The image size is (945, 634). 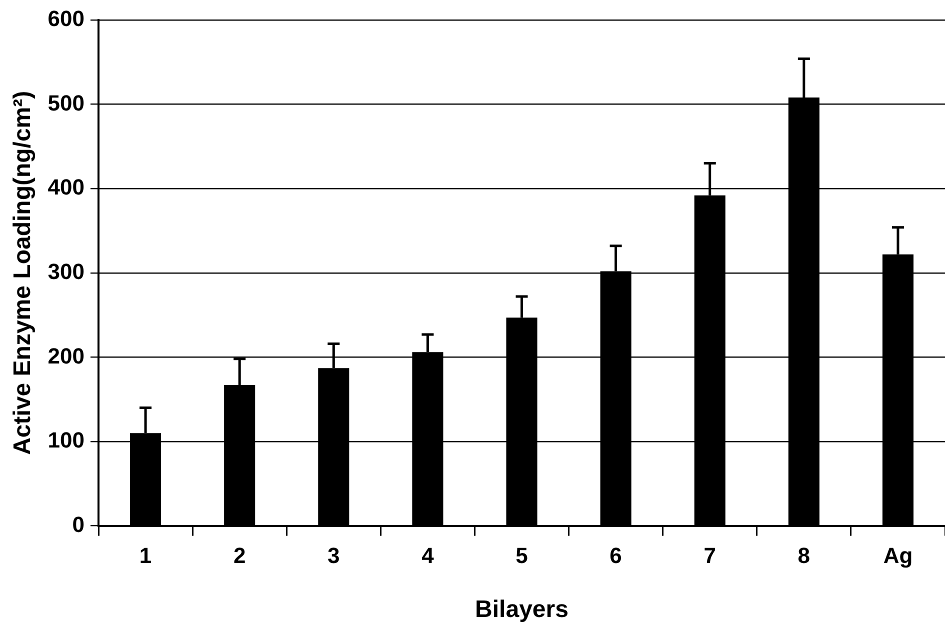 I want to click on x-tick-label: 1, so click(x=145, y=555).